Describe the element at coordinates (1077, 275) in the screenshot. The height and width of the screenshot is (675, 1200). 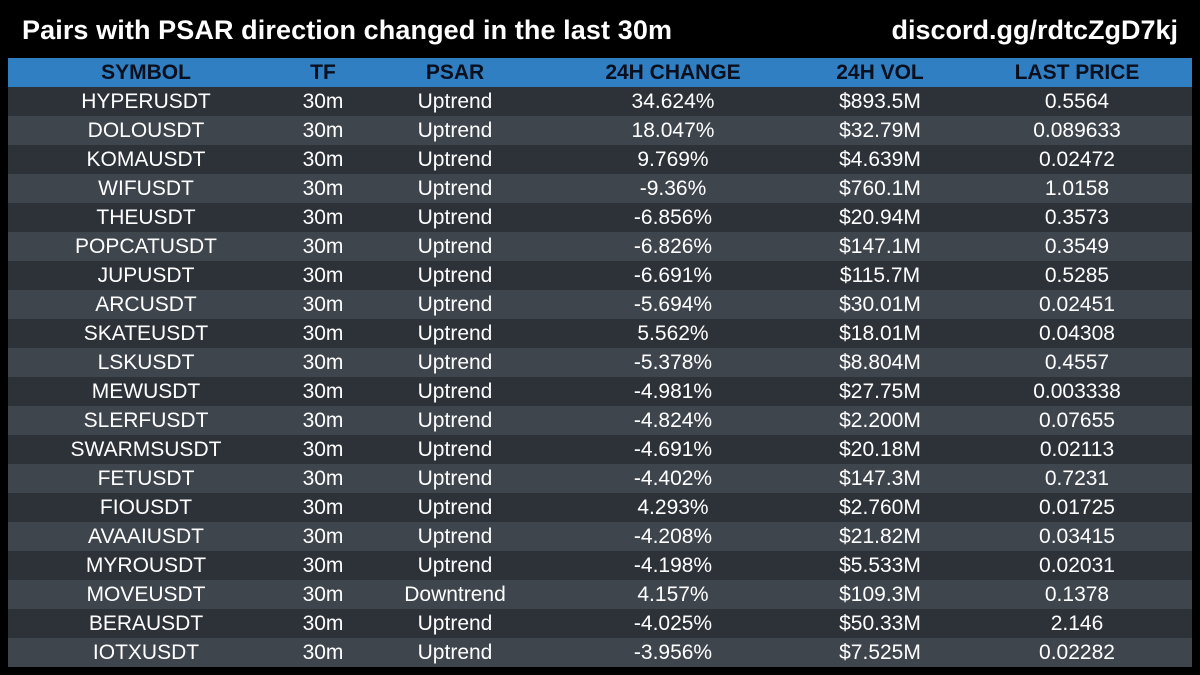
I see `price-cell: 0.5285` at that location.